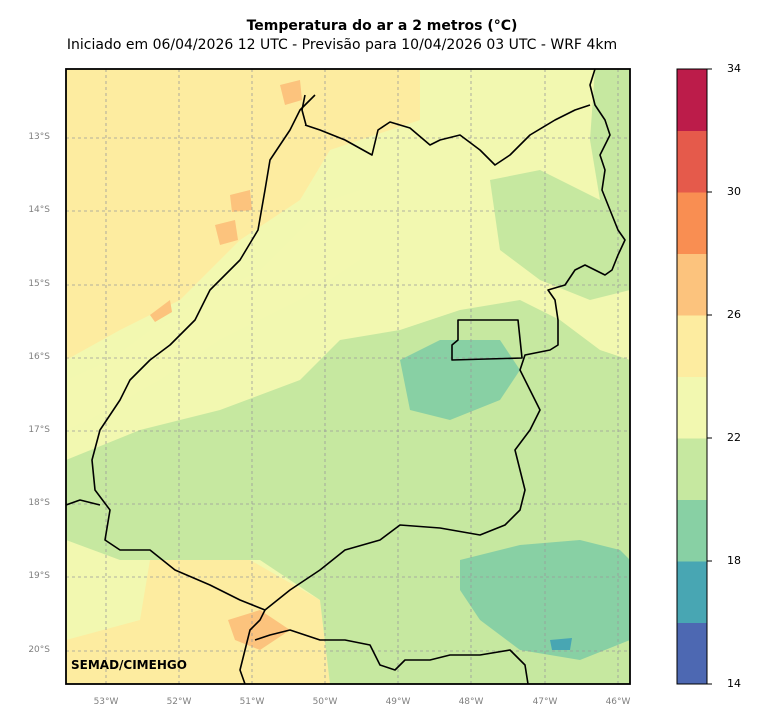  Describe the element at coordinates (39, 284) in the screenshot. I see `lat-tick: 15°S` at that location.